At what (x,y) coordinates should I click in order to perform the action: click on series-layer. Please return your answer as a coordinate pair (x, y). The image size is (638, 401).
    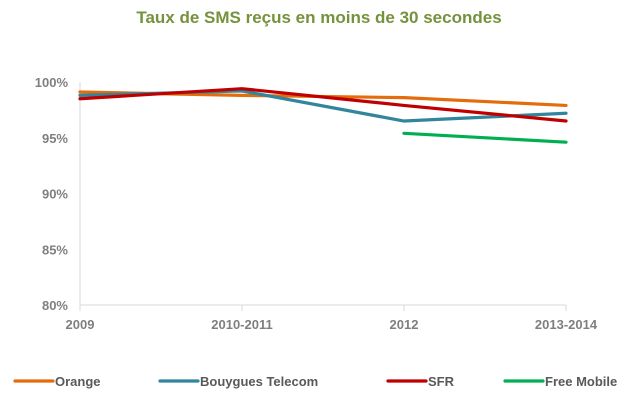
    Looking at the image, I should click on (323, 115).